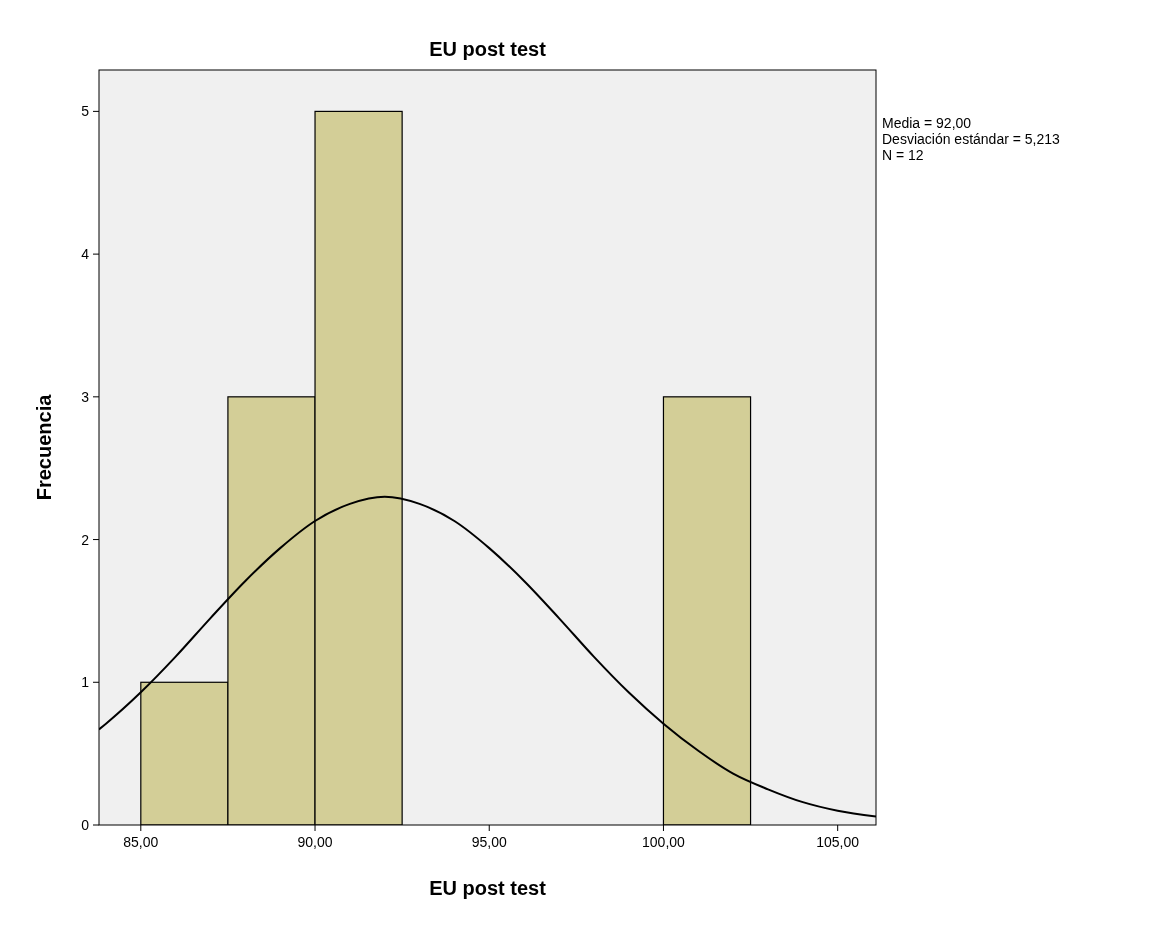  What do you see at coordinates (488, 888) in the screenshot?
I see `x-axis-title: EU post test` at bounding box center [488, 888].